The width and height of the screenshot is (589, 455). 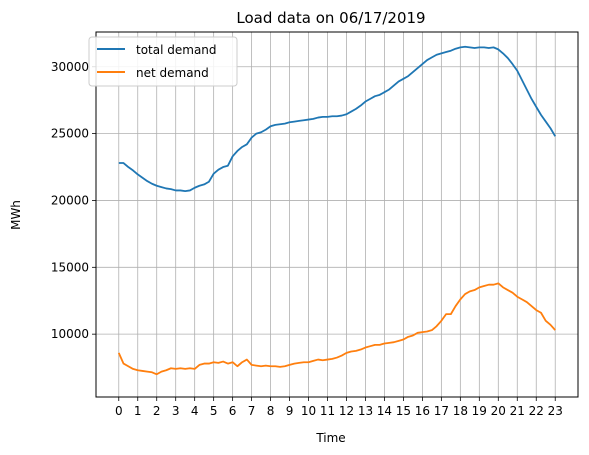 What do you see at coordinates (176, 411) in the screenshot?
I see `x-tick-label: 3` at bounding box center [176, 411].